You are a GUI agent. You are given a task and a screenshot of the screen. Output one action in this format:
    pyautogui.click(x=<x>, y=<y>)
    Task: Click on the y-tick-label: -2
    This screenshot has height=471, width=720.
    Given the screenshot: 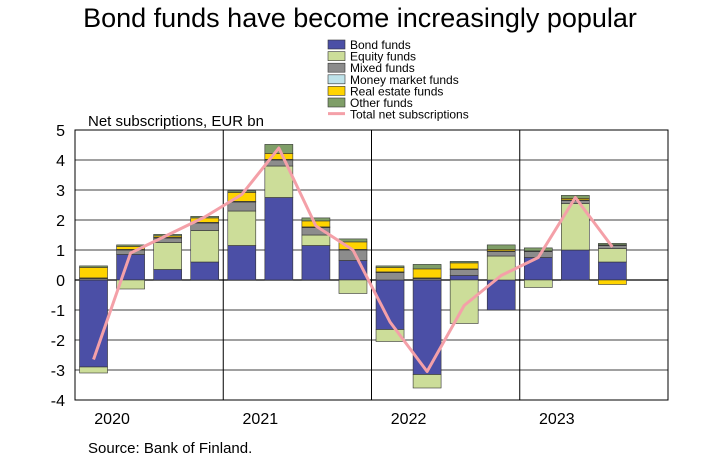 What is the action you would take?
    pyautogui.click(x=58, y=341)
    